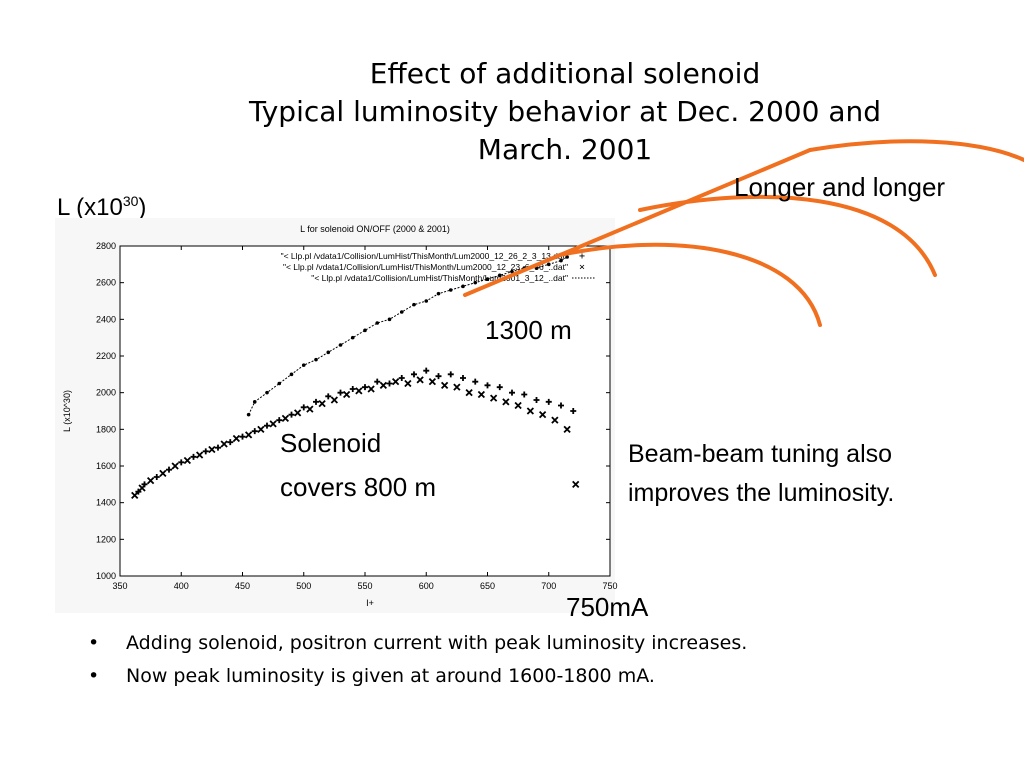  What do you see at coordinates (106, 356) in the screenshot?
I see `y-tick-label: 2200` at bounding box center [106, 356].